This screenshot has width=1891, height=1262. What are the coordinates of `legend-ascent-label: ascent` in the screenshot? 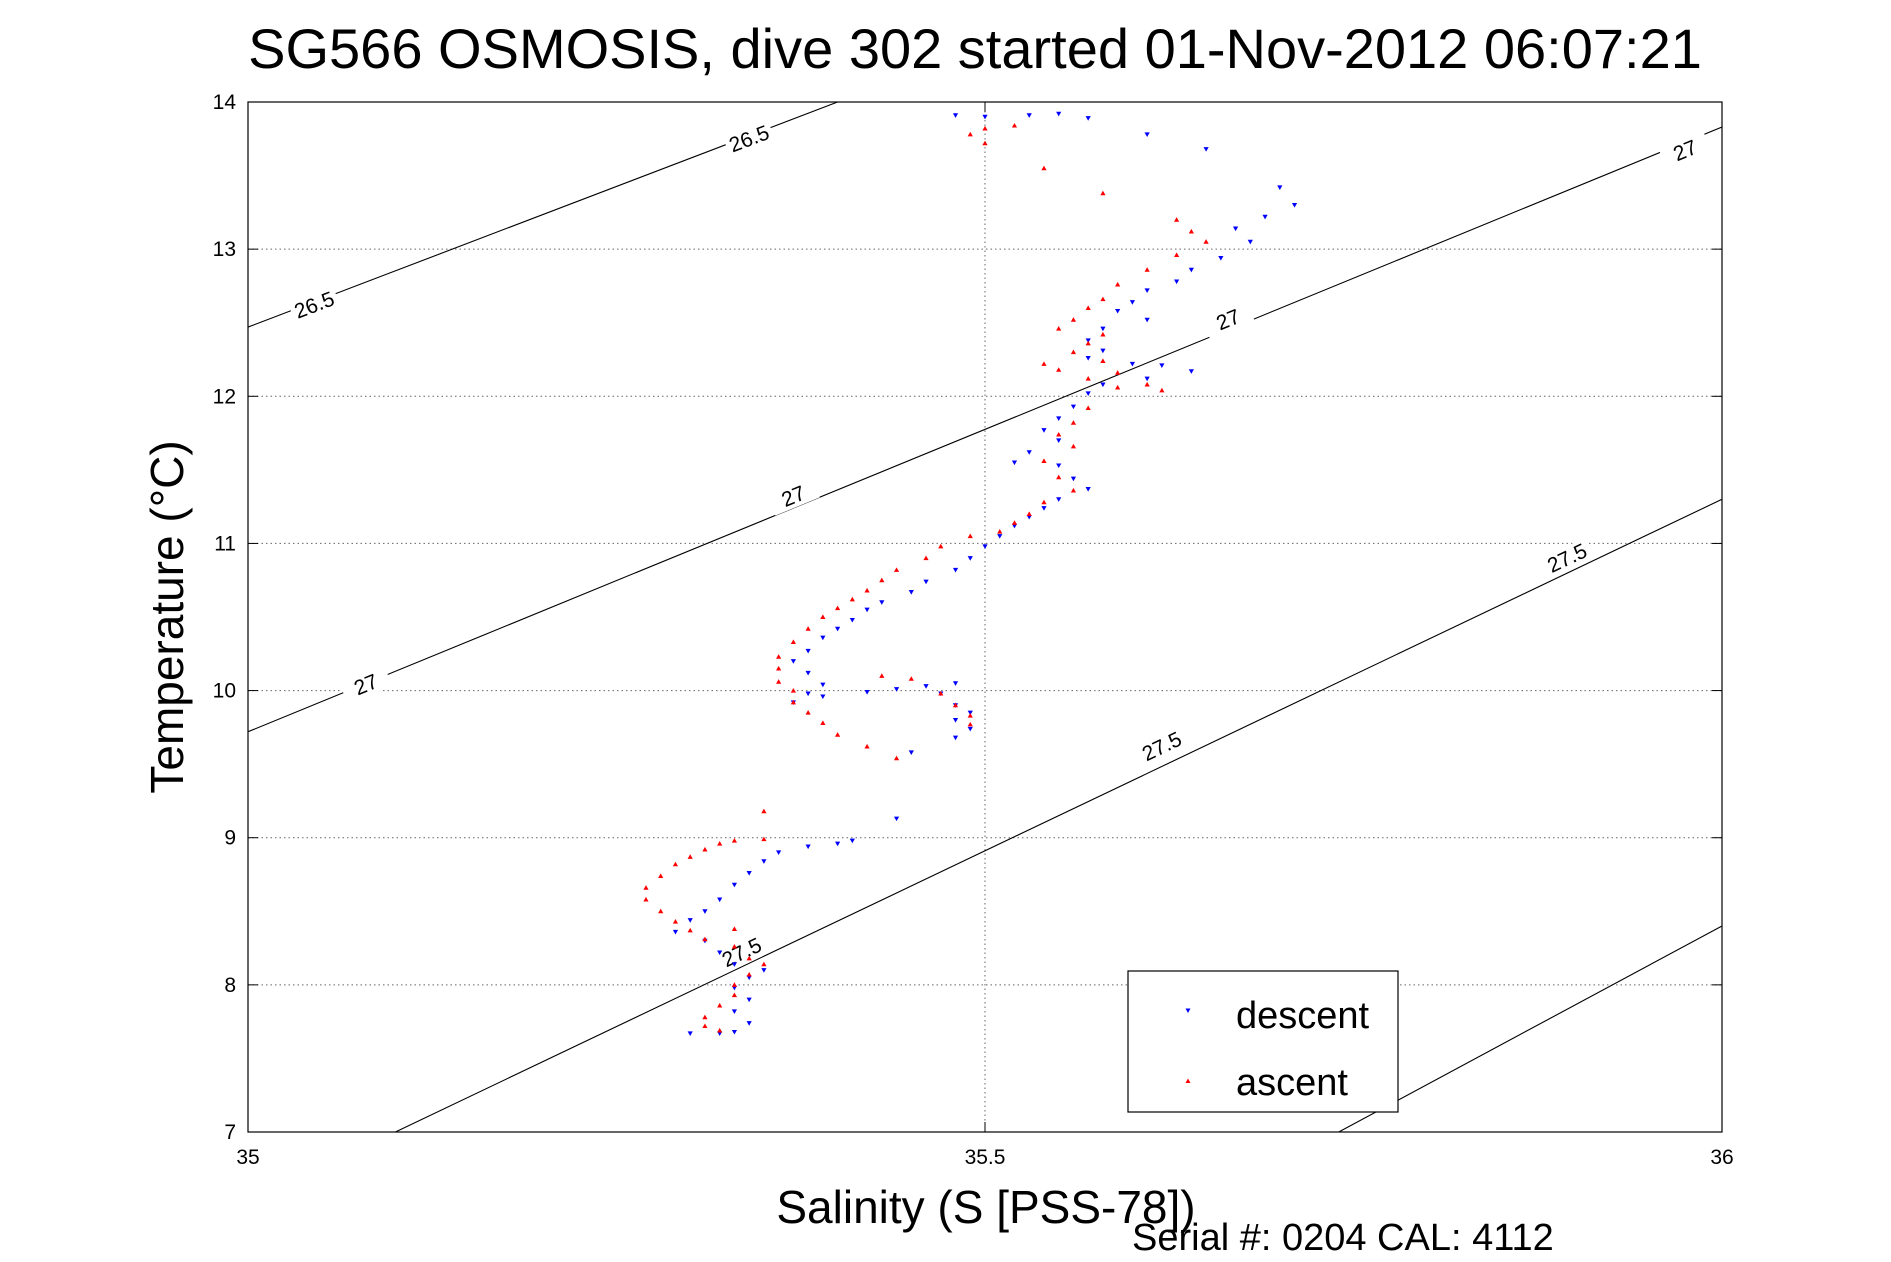 It's located at (1292, 1083).